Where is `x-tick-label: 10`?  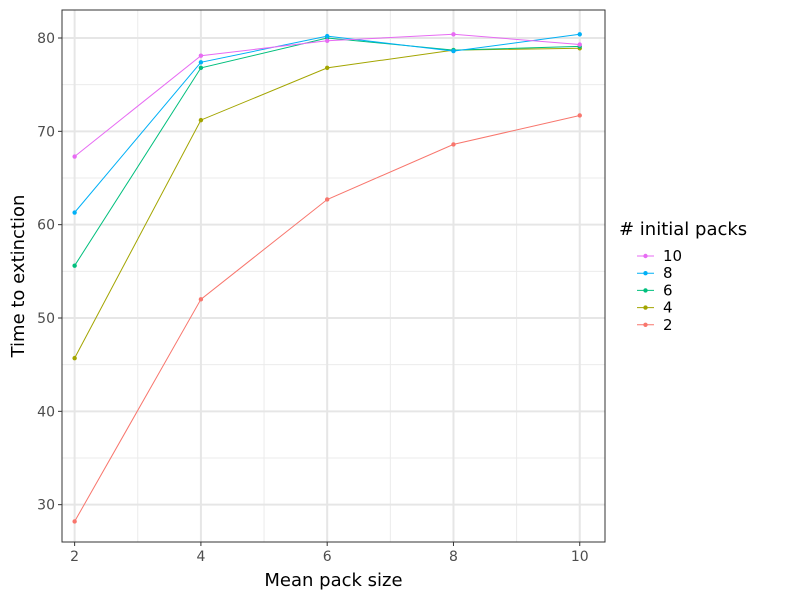 x-tick-label: 10 is located at coordinates (580, 557).